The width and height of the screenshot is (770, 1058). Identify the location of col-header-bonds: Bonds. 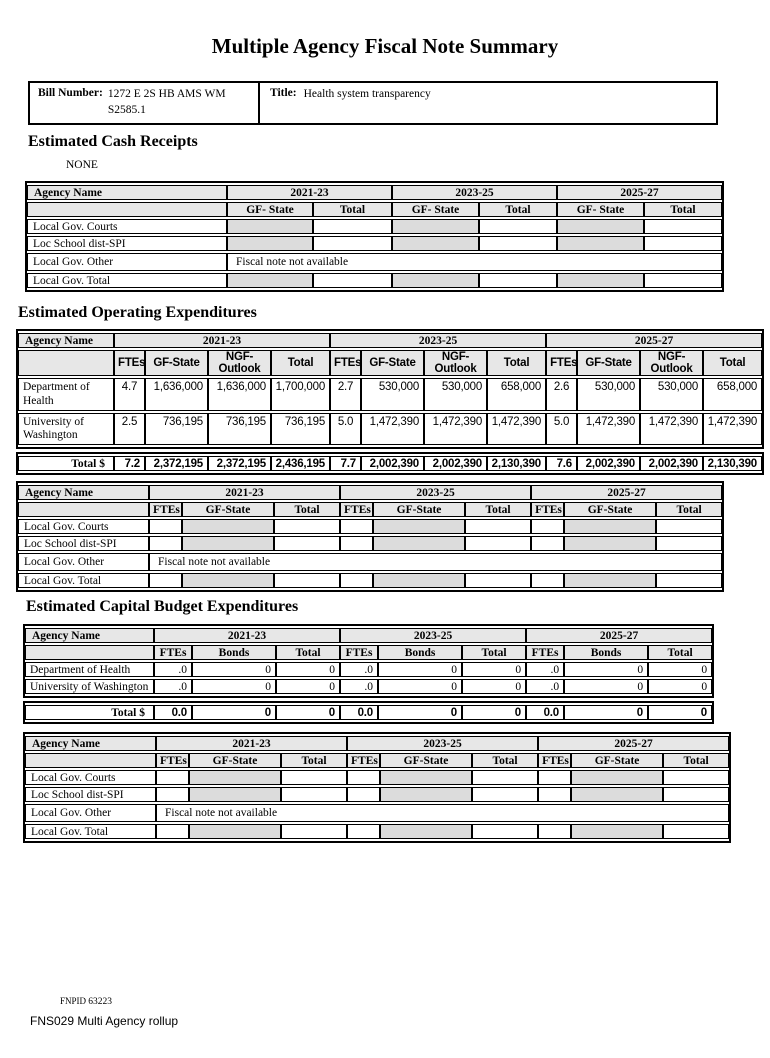
(606, 653).